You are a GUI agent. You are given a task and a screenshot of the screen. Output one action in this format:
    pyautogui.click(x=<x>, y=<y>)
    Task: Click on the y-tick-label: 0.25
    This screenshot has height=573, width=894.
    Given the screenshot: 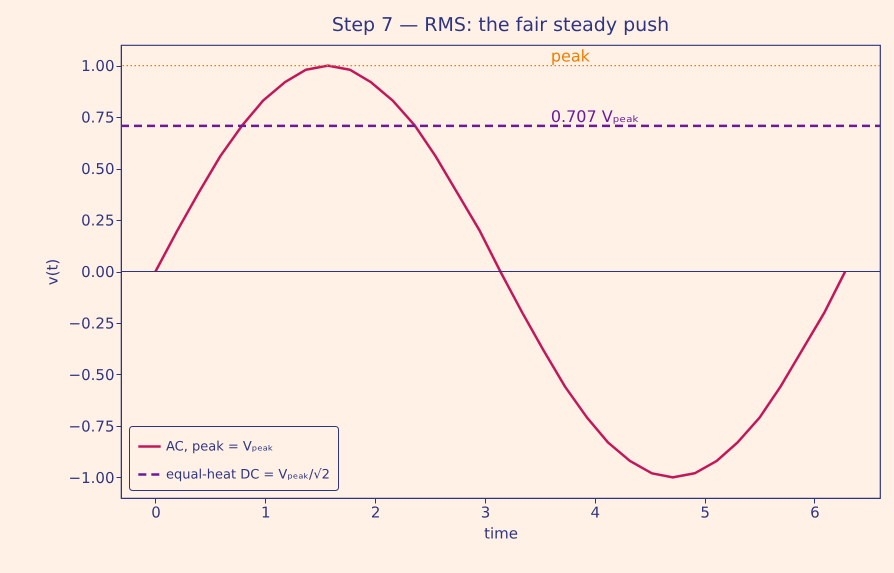 What is the action you would take?
    pyautogui.click(x=97, y=221)
    